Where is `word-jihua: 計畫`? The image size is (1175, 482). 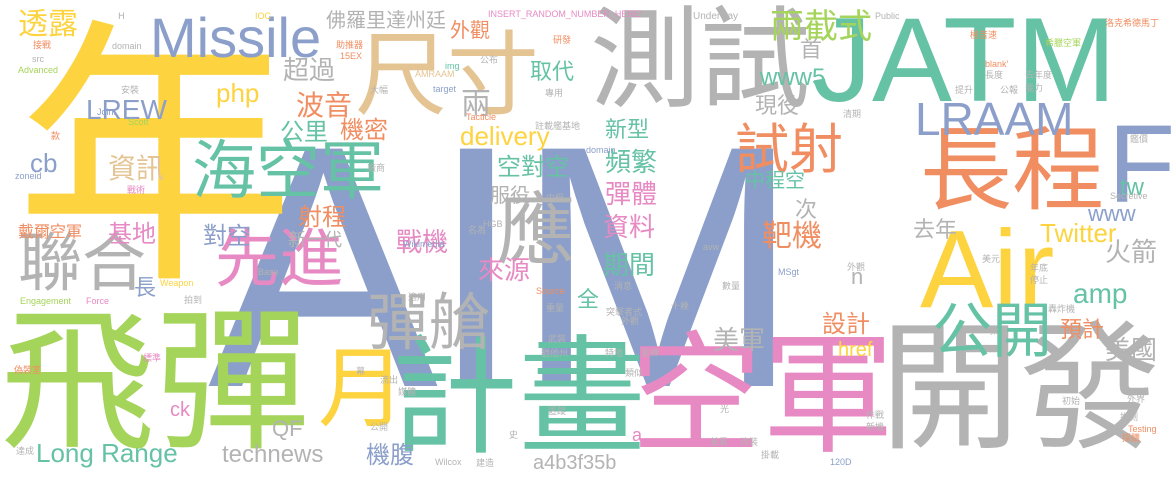 word-jihua: 計畫 is located at coordinates (518, 398).